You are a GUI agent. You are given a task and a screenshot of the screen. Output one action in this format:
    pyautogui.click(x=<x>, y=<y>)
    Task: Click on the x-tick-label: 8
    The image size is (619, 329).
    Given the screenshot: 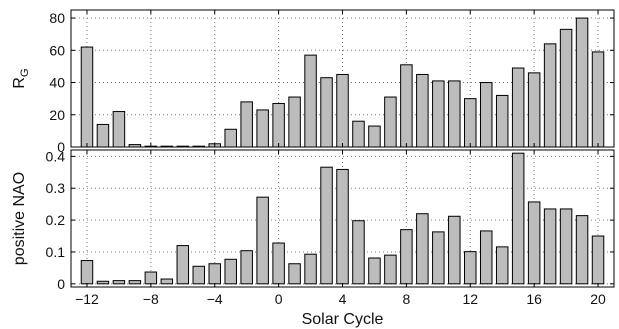 What is the action you would take?
    pyautogui.click(x=406, y=299)
    